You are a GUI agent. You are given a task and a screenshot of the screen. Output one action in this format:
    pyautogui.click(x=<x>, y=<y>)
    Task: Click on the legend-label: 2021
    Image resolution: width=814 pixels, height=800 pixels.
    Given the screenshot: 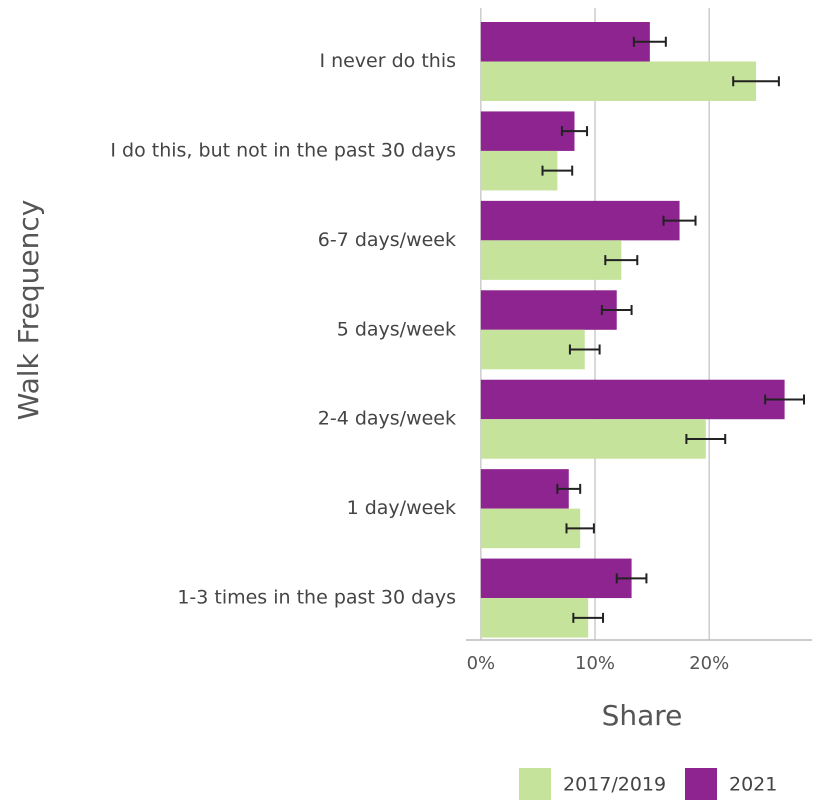 What is the action you would take?
    pyautogui.click(x=753, y=785)
    